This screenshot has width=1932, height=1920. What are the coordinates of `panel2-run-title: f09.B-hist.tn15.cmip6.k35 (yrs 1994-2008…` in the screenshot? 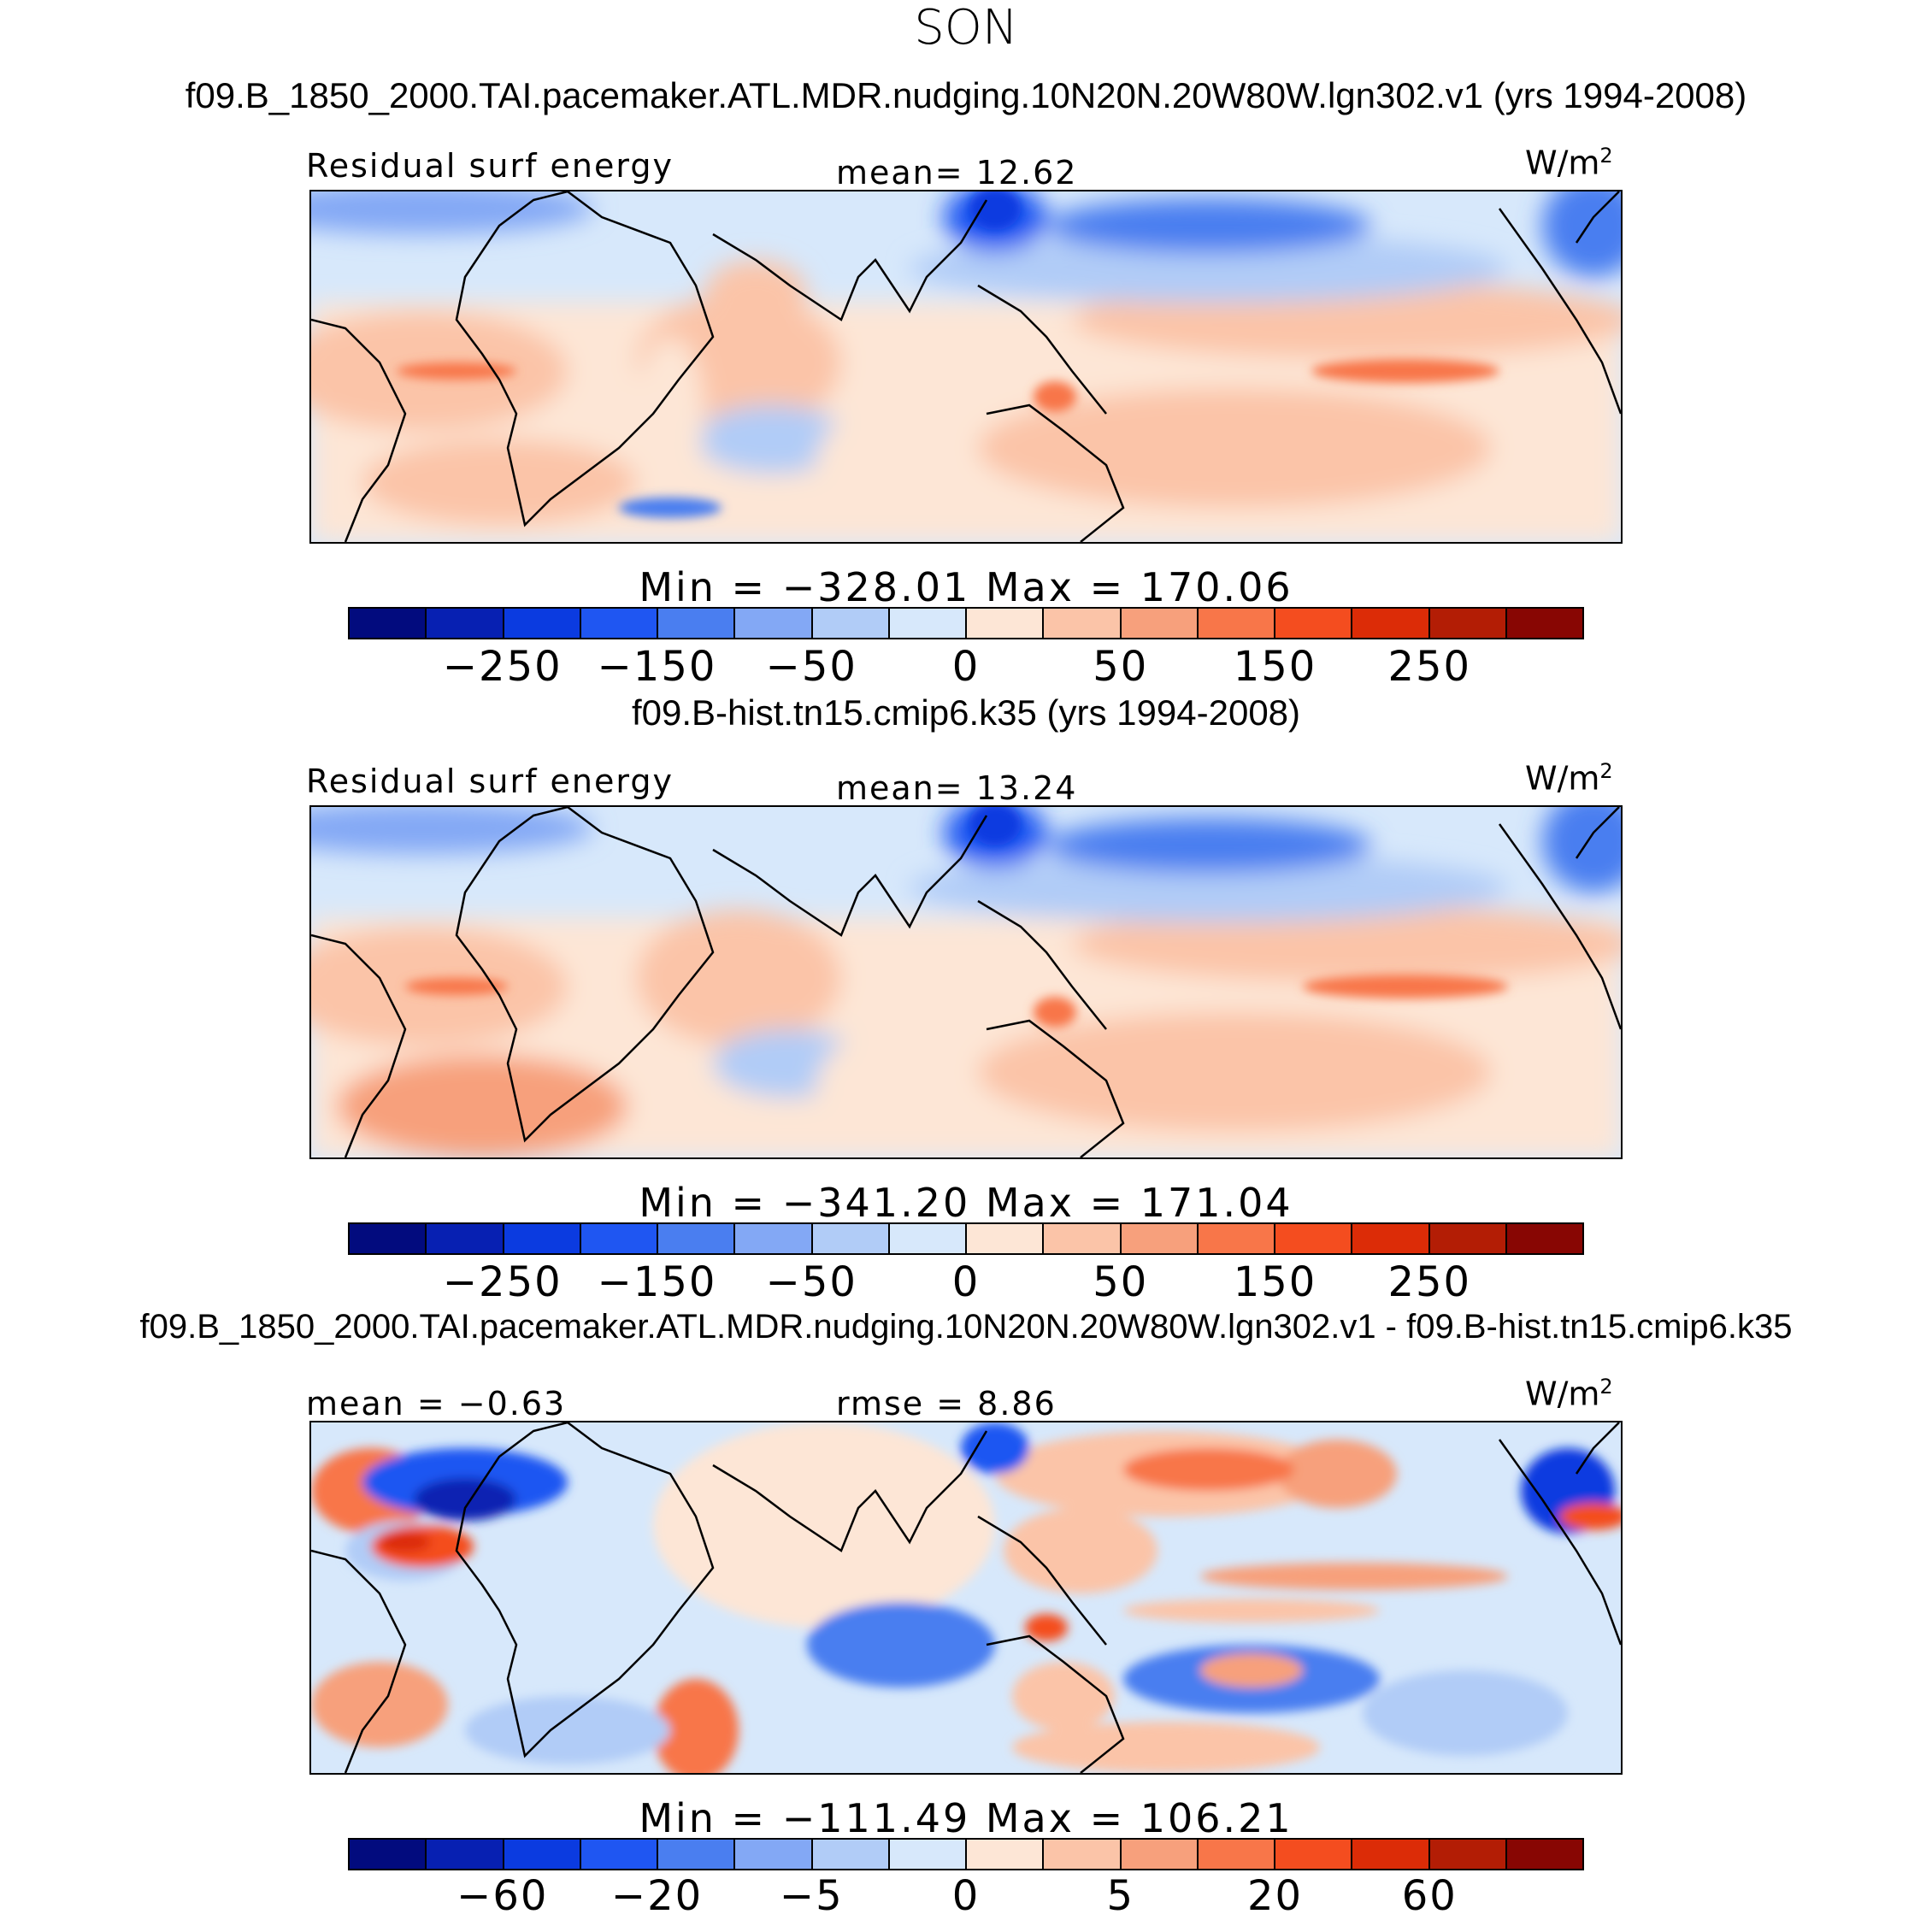 It's located at (966, 712).